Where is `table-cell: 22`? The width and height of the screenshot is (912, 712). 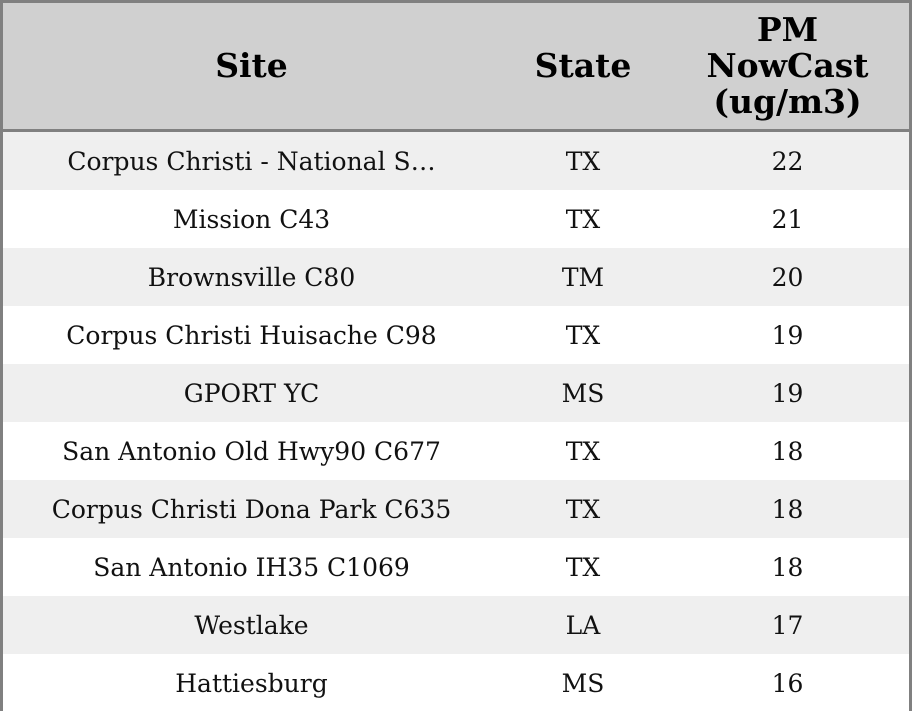 table-cell: 22 is located at coordinates (787, 161).